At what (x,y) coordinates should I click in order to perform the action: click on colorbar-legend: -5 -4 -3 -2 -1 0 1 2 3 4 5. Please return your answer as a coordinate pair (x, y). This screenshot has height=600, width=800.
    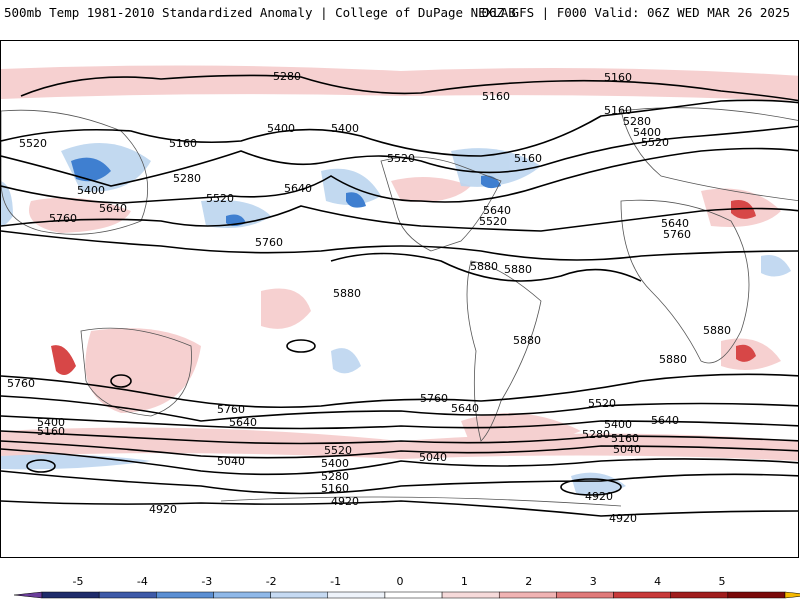
    Looking at the image, I should click on (406, 587).